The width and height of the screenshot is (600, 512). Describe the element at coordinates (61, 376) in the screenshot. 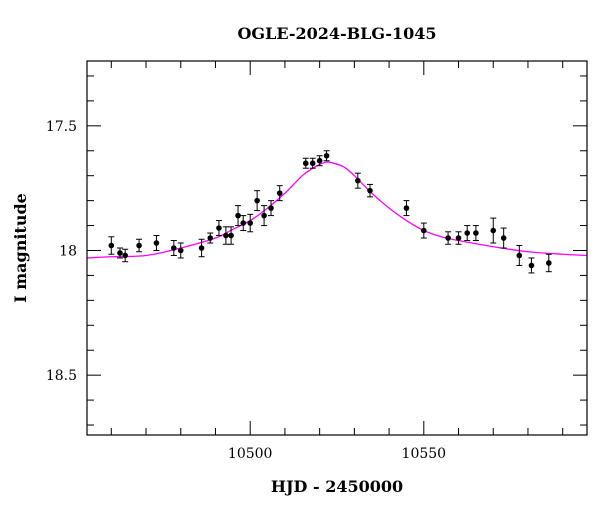

I see `y-tick-label: 18.5` at that location.